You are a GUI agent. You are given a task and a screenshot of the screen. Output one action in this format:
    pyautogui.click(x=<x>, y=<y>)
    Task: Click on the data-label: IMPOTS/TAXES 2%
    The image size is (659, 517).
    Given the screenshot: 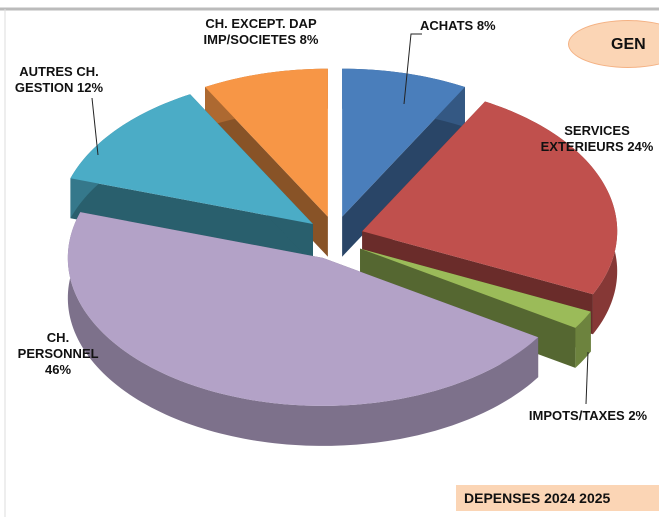 What is the action you would take?
    pyautogui.click(x=588, y=416)
    